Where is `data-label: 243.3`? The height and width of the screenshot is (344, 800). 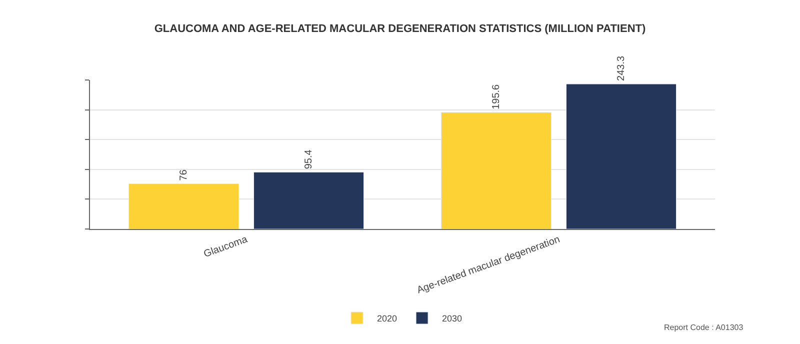 data-label: 243.3 is located at coordinates (621, 68).